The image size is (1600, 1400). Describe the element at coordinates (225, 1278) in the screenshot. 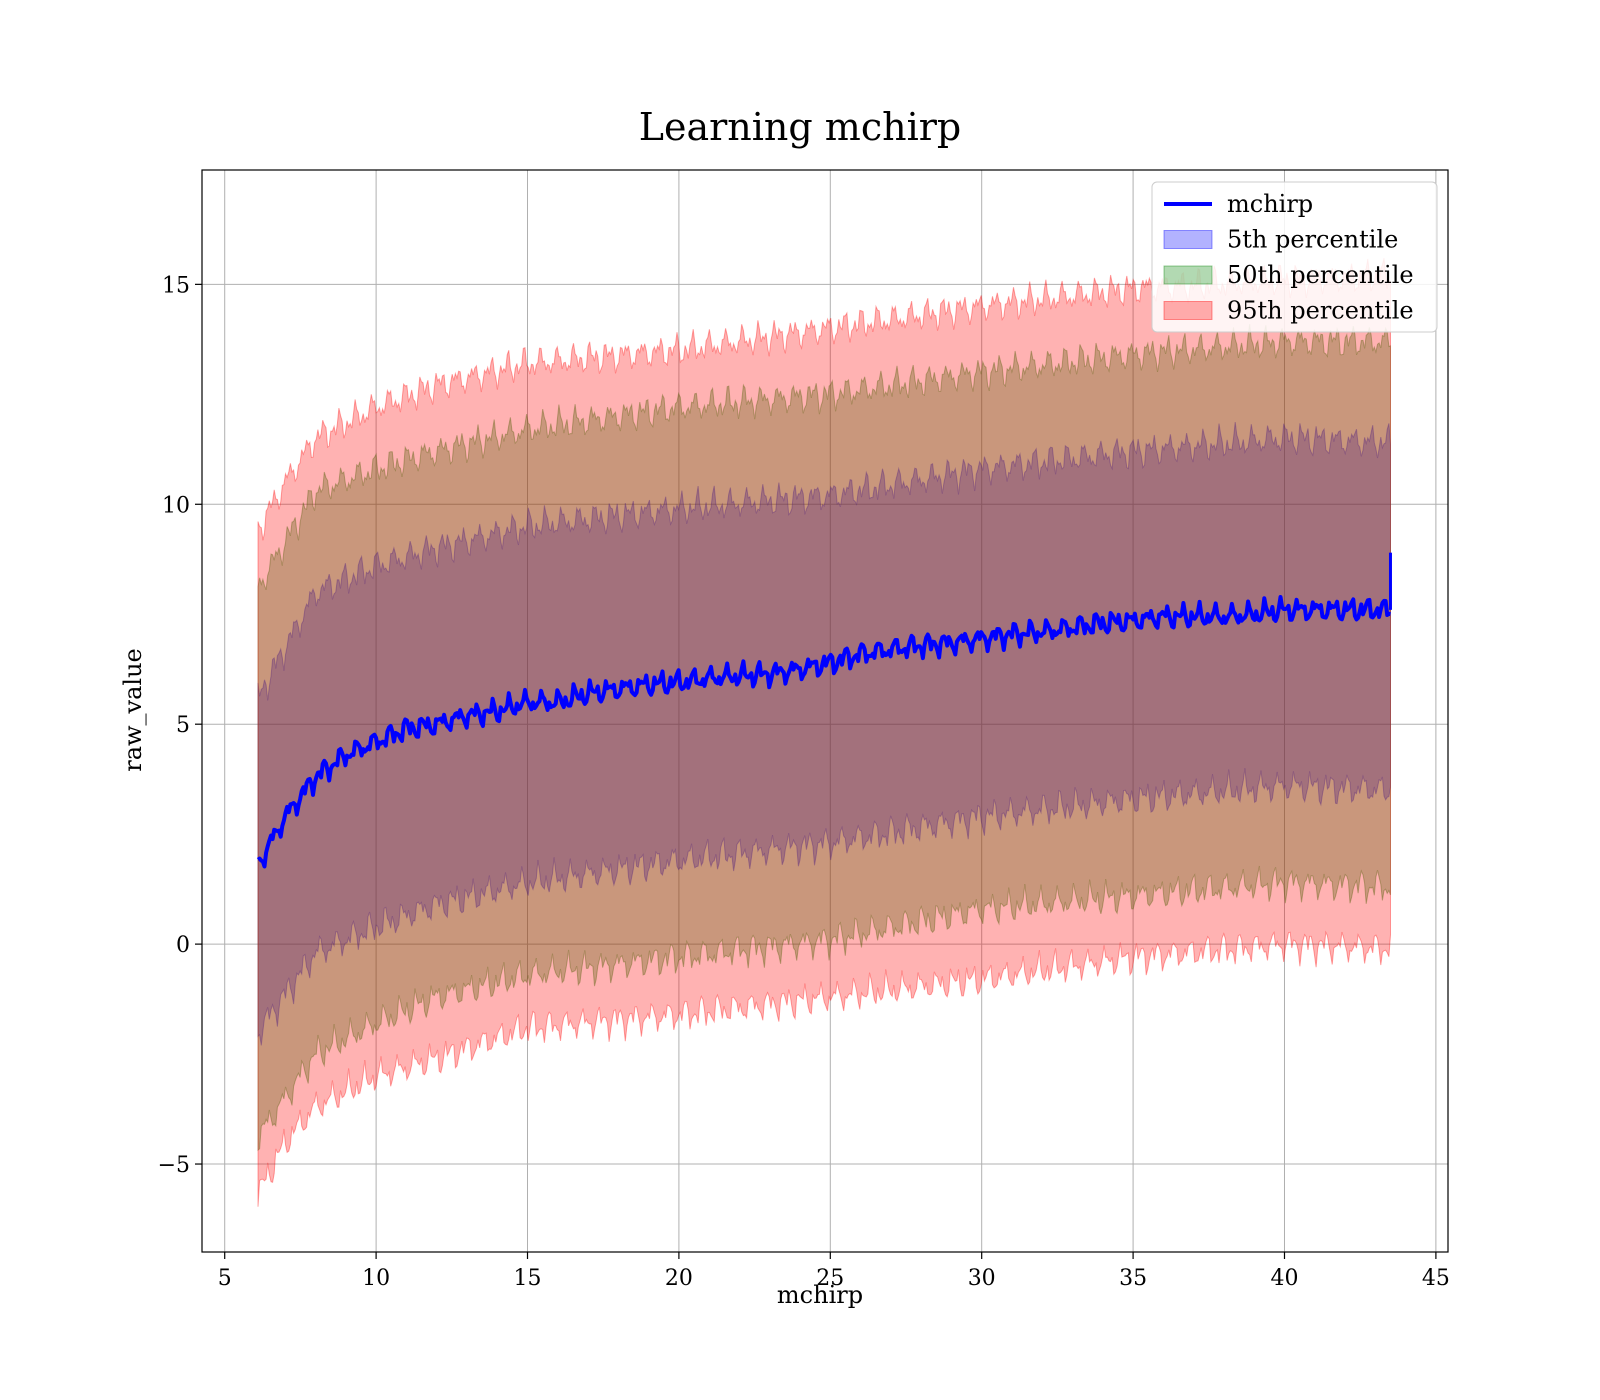

I see `x-tick-label: 5` at that location.